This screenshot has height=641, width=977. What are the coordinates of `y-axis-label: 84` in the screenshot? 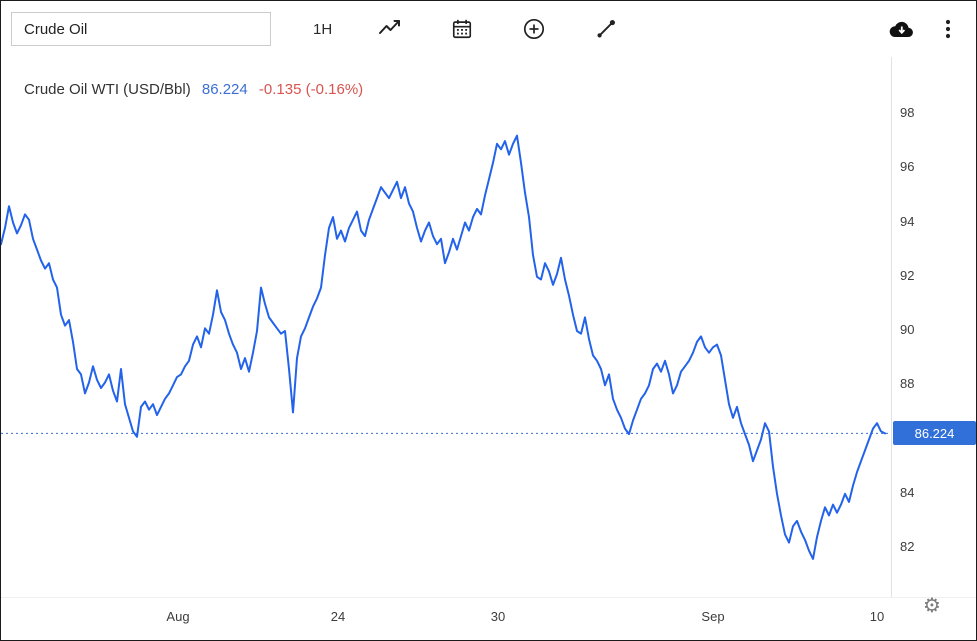 It's located at (907, 492).